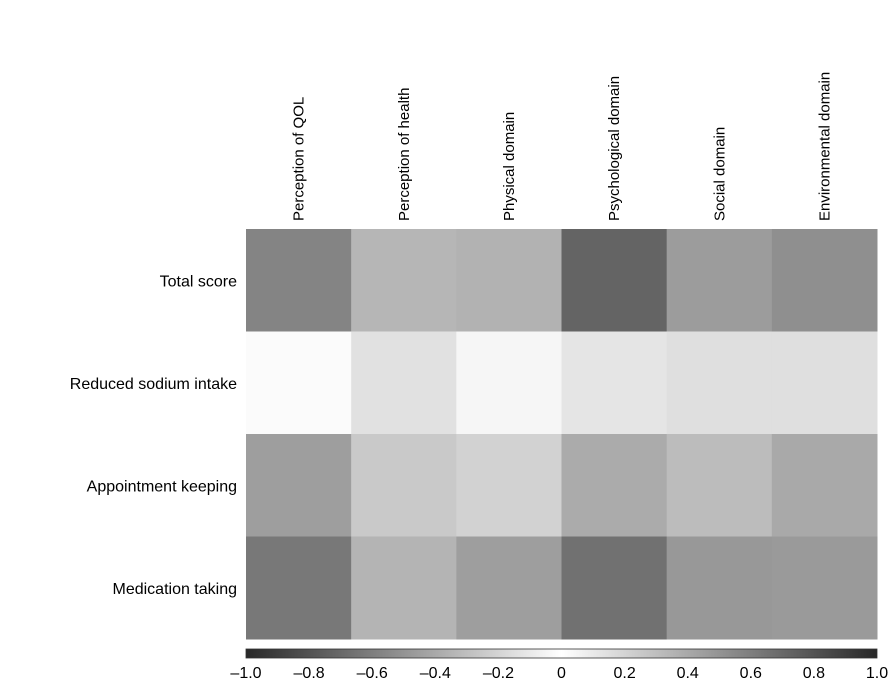 The image size is (893, 683). I want to click on column-label: Perception of health, so click(404, 154).